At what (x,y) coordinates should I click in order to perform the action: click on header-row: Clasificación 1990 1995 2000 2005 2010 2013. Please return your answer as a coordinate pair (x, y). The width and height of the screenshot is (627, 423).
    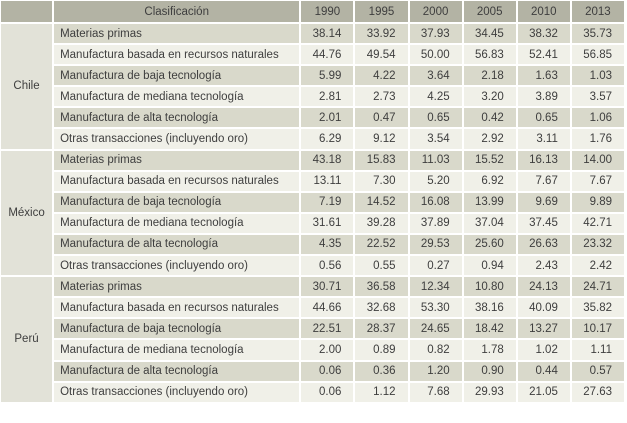
    Looking at the image, I should click on (312, 11).